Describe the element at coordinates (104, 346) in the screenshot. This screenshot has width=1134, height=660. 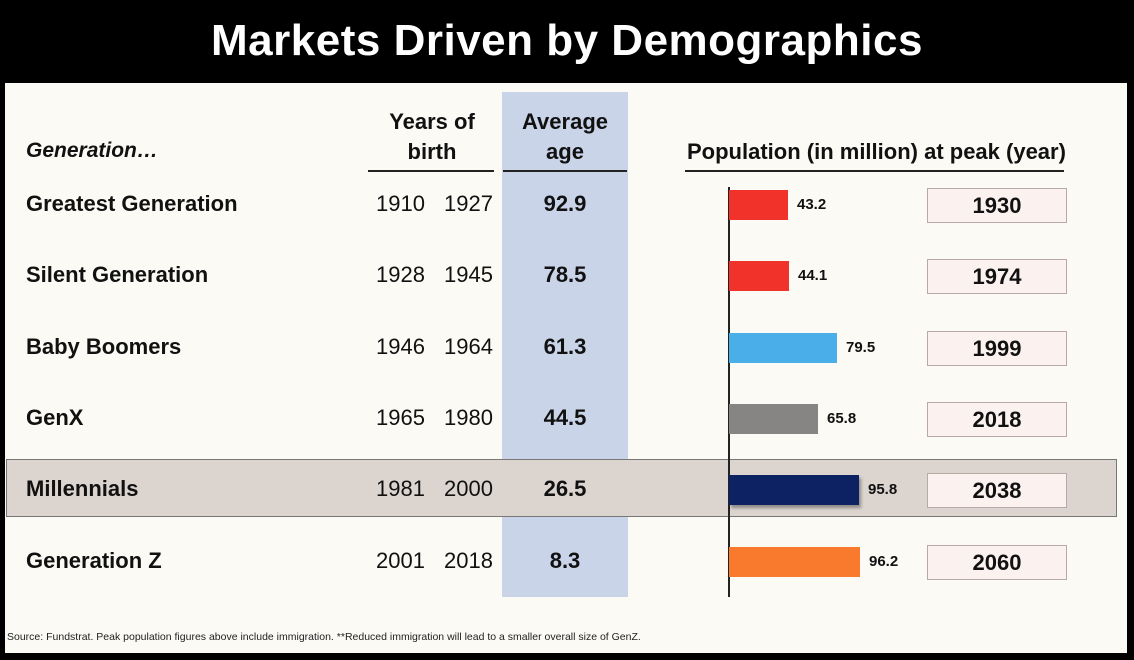
I see `generation-name: Baby Boomers` at that location.